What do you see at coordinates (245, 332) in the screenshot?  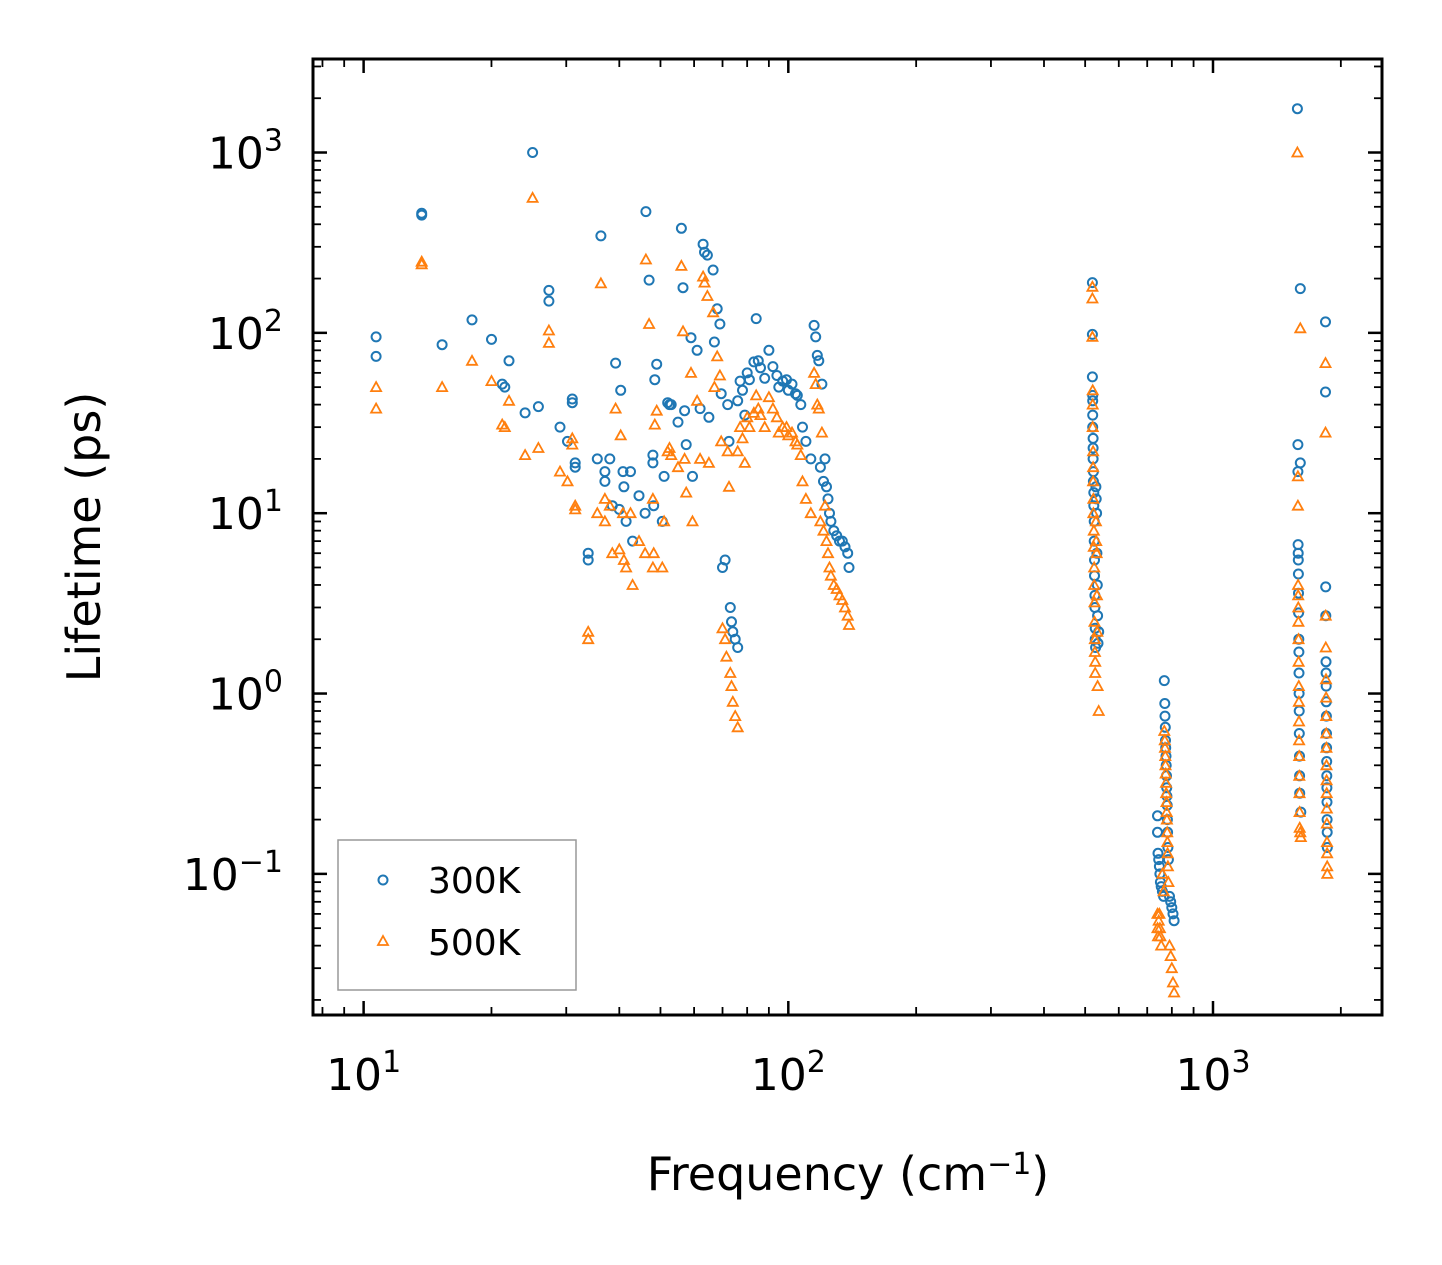 I see `y-tick-label: 102` at bounding box center [245, 332].